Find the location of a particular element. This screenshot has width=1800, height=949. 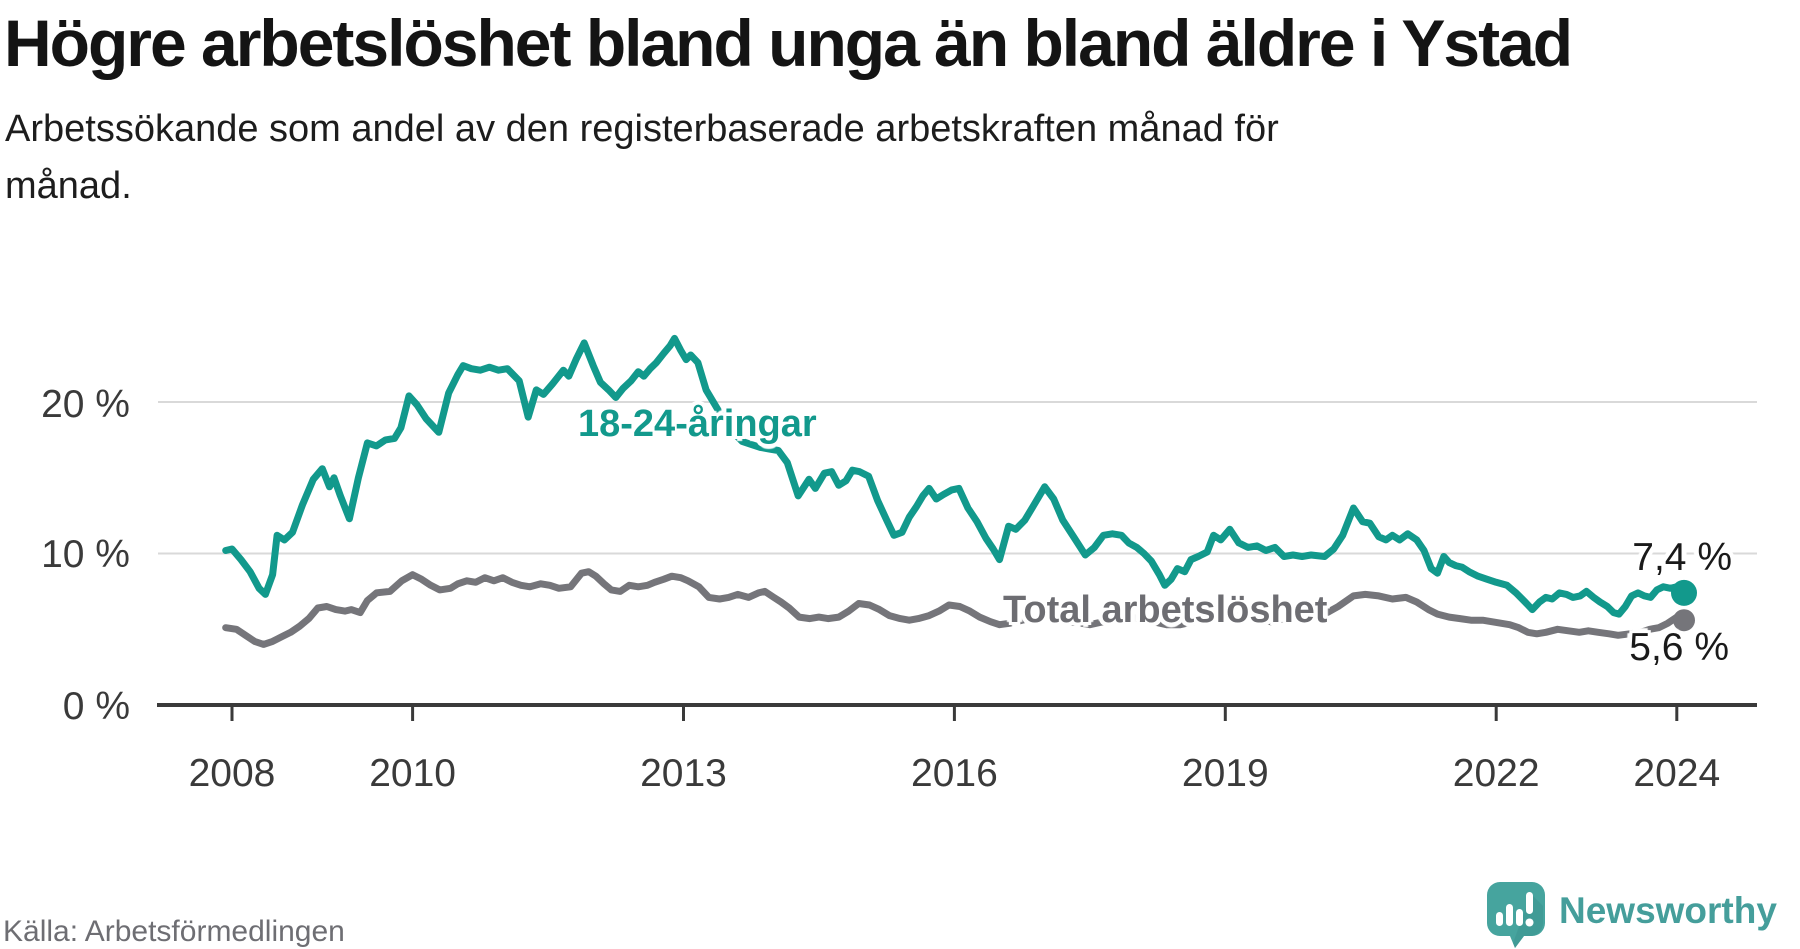

newsworthy-logo-icon is located at coordinates (1516, 915).